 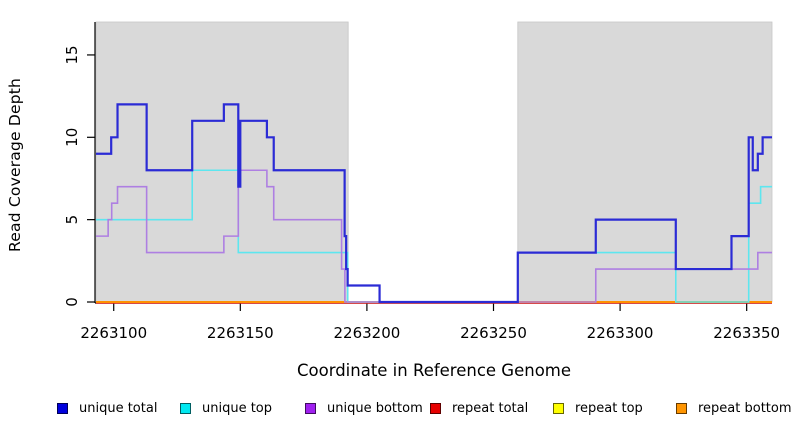 I want to click on x-axis-title: Coordinate in Reference Genome, so click(x=434, y=370).